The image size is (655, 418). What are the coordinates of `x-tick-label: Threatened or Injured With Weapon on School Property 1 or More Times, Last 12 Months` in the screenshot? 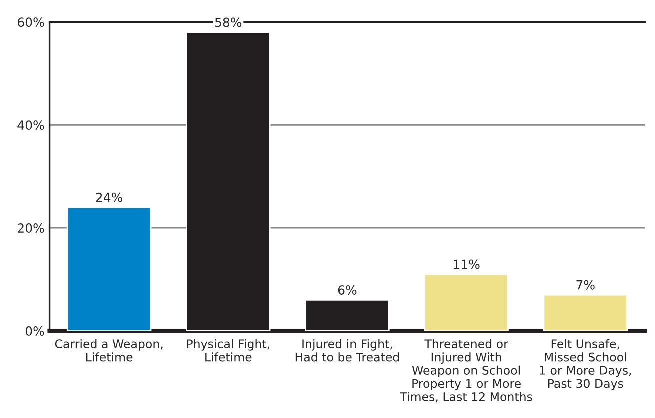 It's located at (466, 371).